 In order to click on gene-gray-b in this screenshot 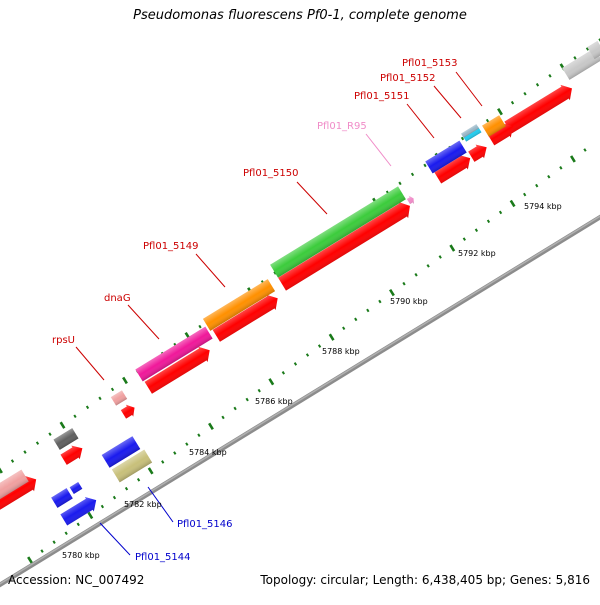, I will do `click(593, 50)`.